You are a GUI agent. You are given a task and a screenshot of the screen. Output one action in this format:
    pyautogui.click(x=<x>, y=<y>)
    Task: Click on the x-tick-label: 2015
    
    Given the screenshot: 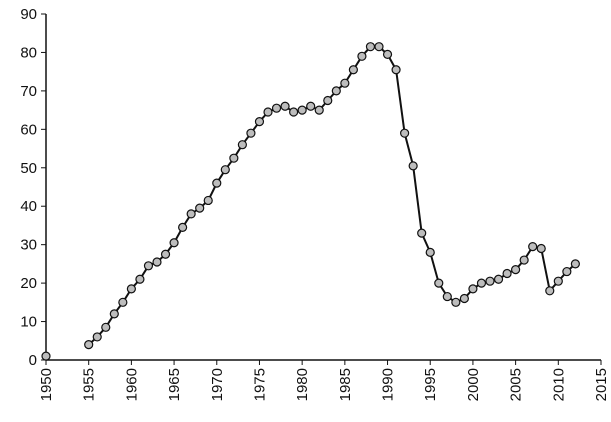 What is the action you would take?
    pyautogui.click(x=601, y=384)
    